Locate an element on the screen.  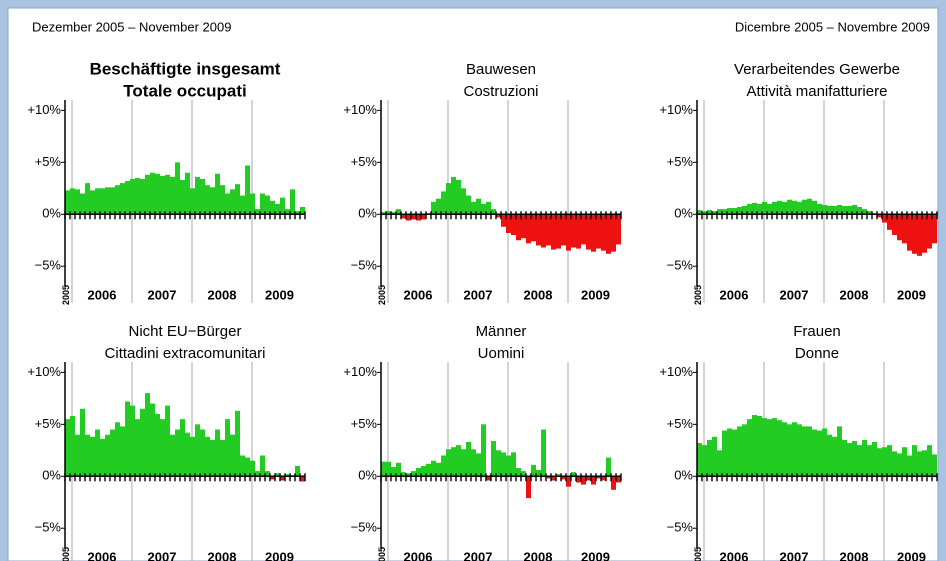
chart-subtitle: Cittadini extracomunitari is located at coordinates (185, 353).